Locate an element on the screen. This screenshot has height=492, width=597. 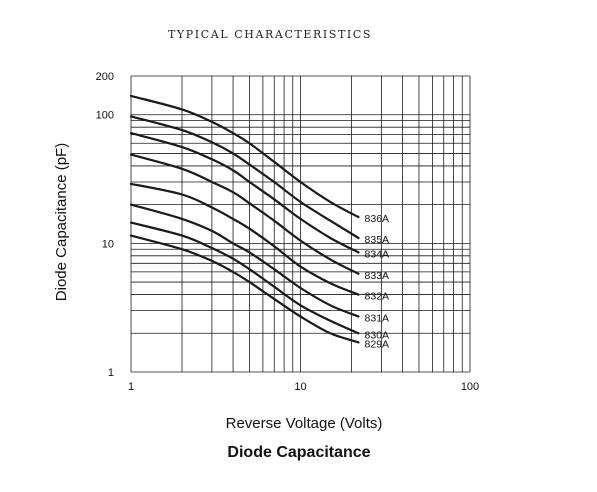
series-label-831A: 831A is located at coordinates (377, 319).